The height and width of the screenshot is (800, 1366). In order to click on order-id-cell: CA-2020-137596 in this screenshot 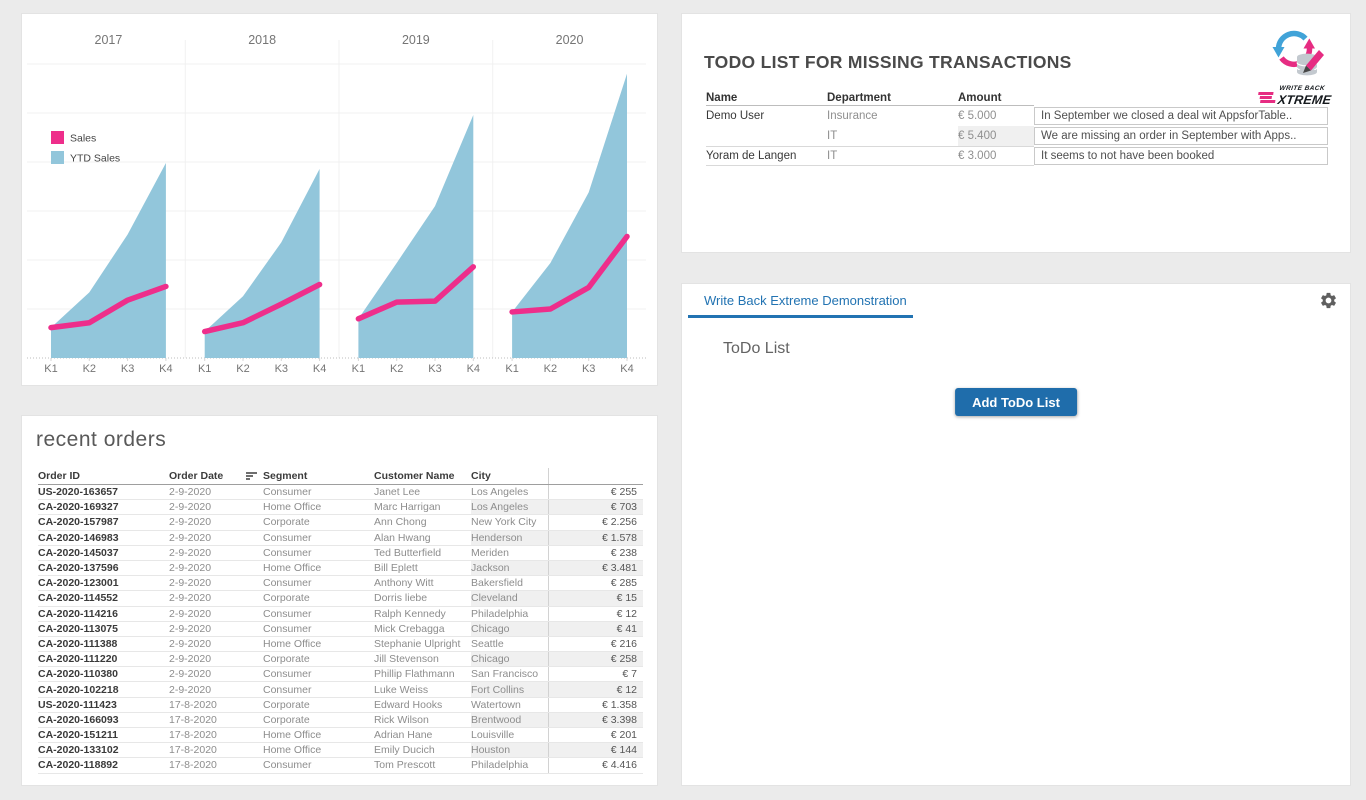, I will do `click(78, 568)`.